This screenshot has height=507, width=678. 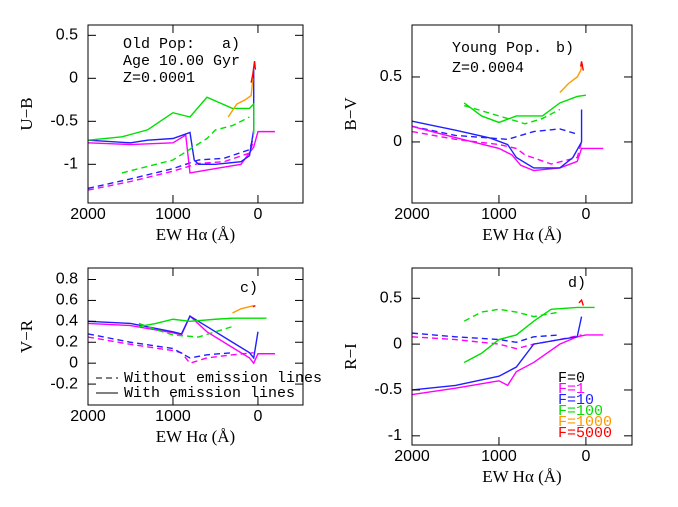 What do you see at coordinates (223, 378) in the screenshot?
I see `legend-label: Without emission lines` at bounding box center [223, 378].